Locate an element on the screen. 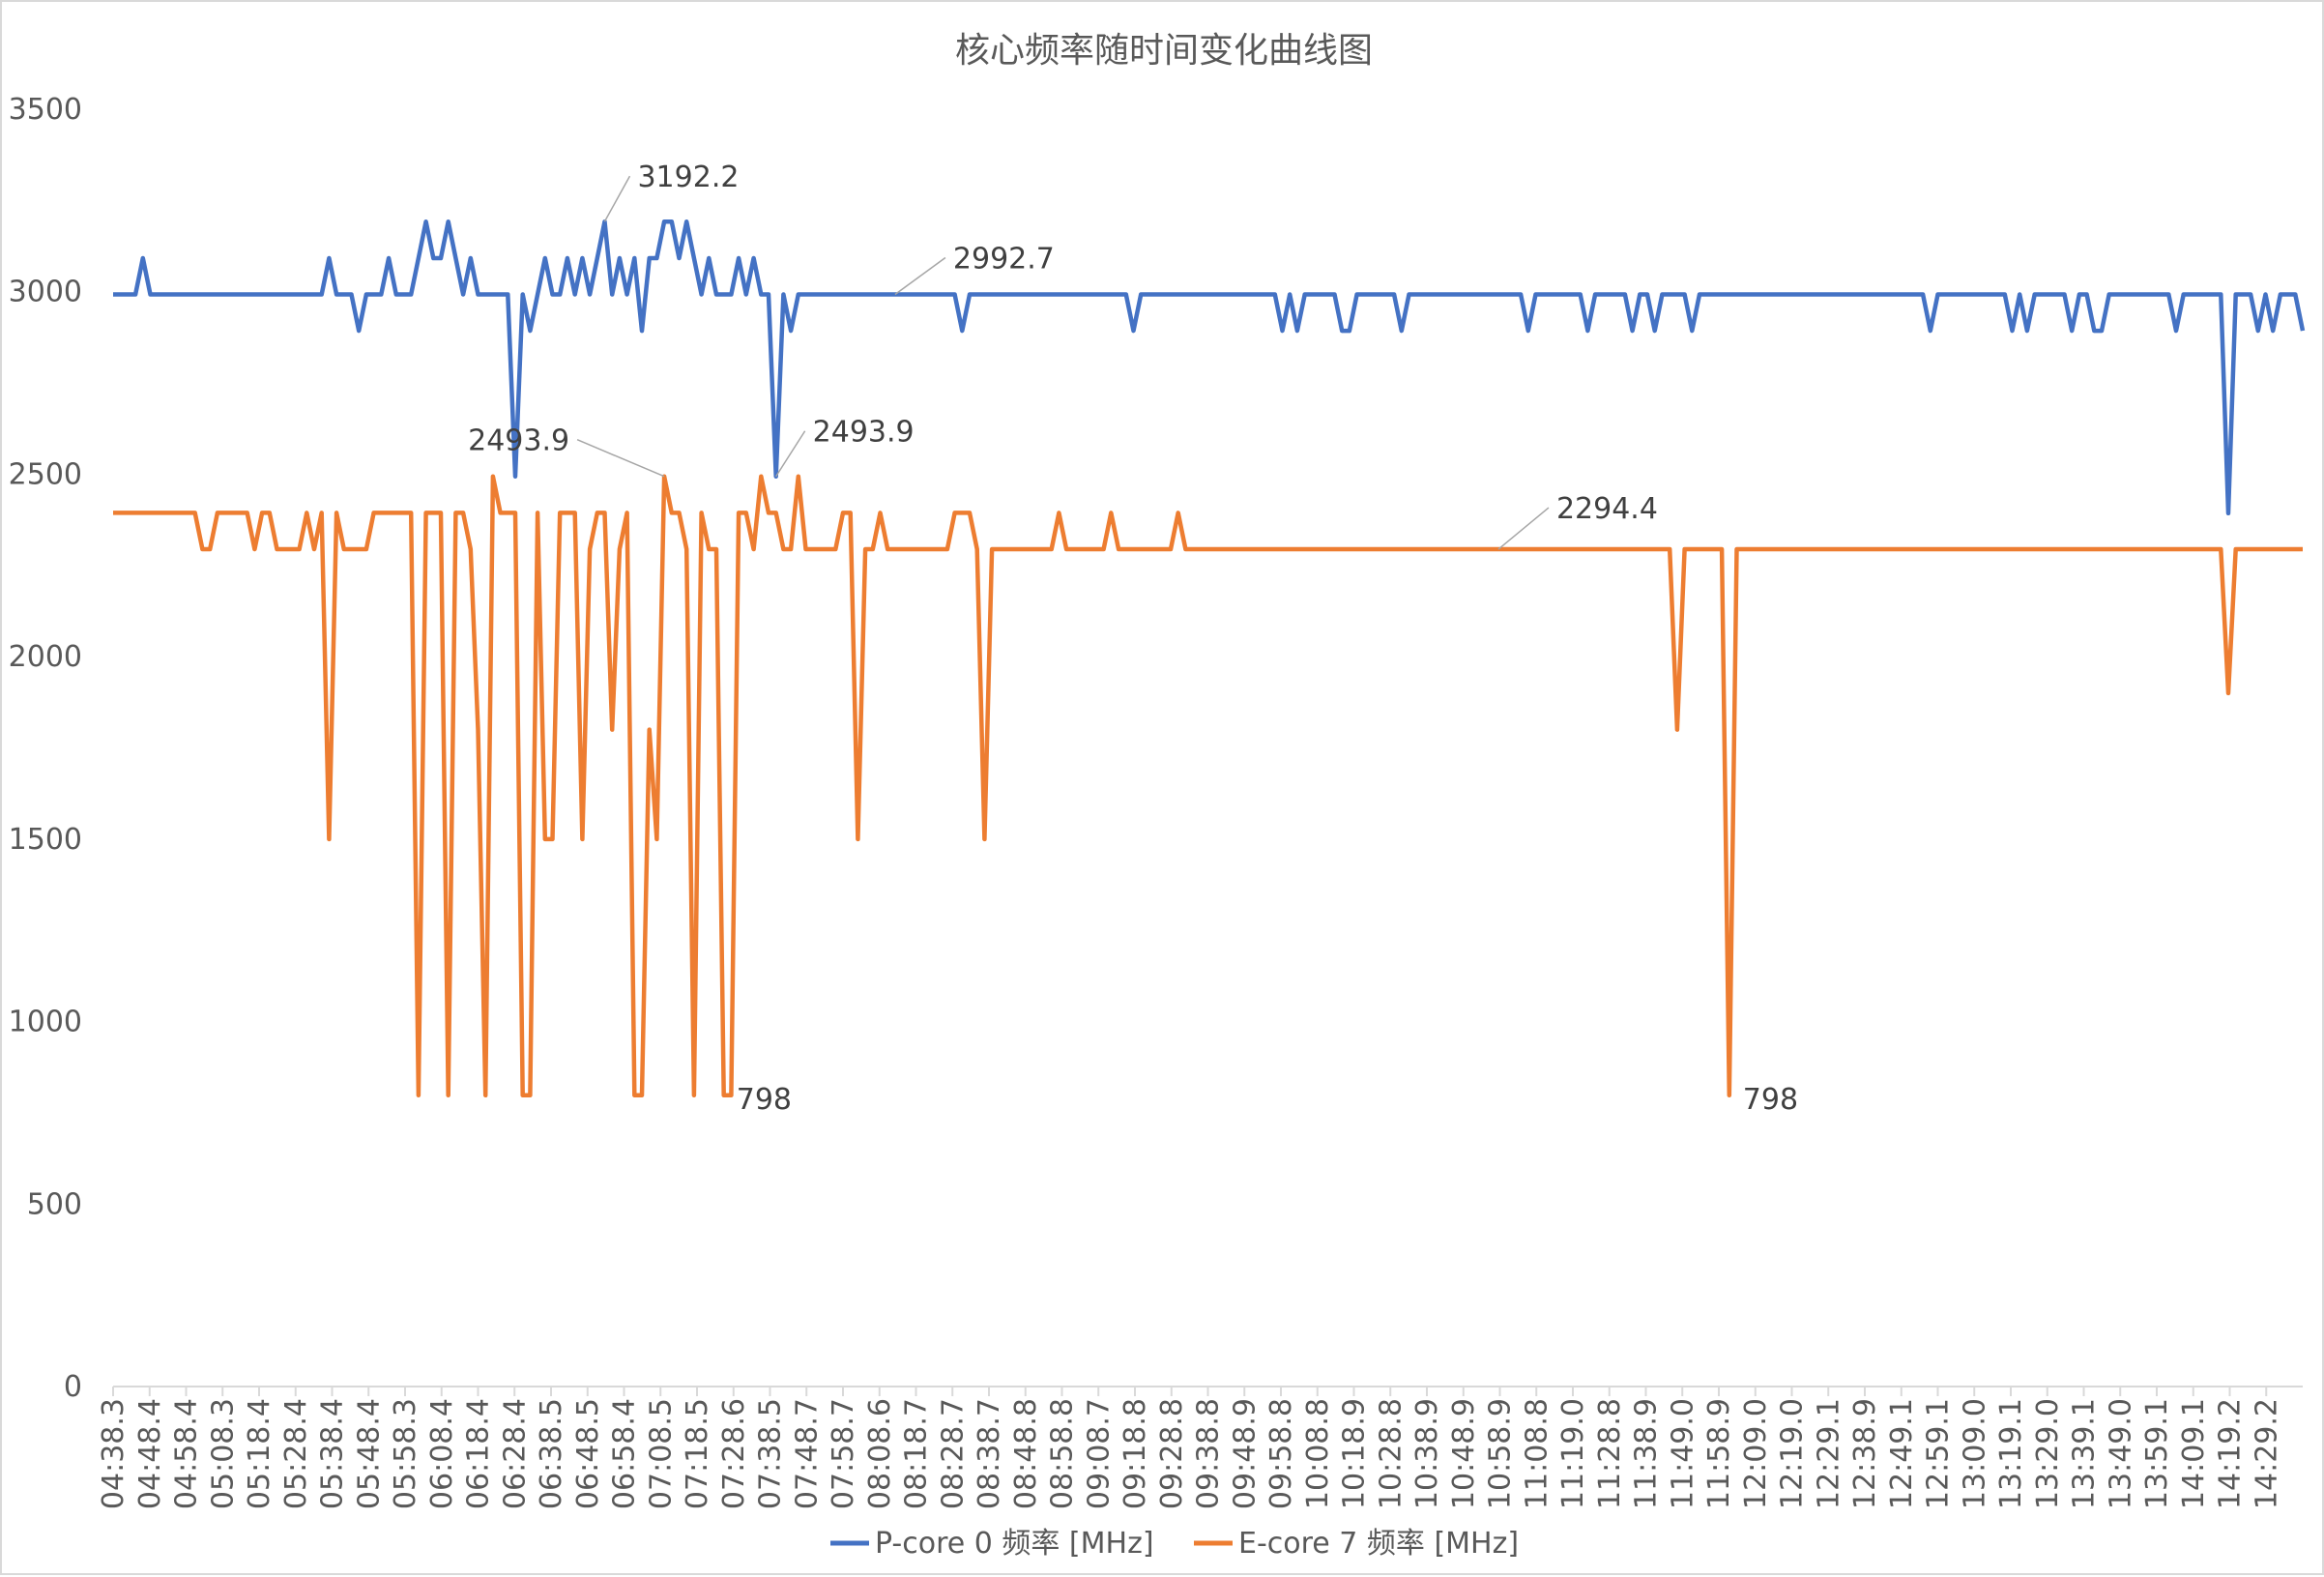  x-tick-label: 06:08.4 is located at coordinates (442, 1453).